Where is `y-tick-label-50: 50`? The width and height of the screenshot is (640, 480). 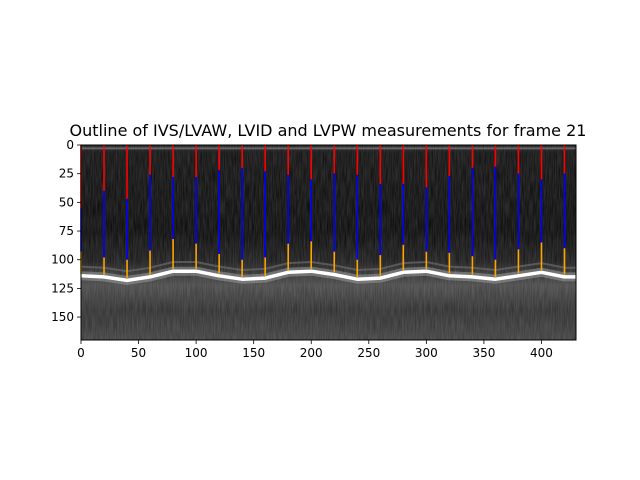
y-tick-label-50: 50 is located at coordinates (66, 202).